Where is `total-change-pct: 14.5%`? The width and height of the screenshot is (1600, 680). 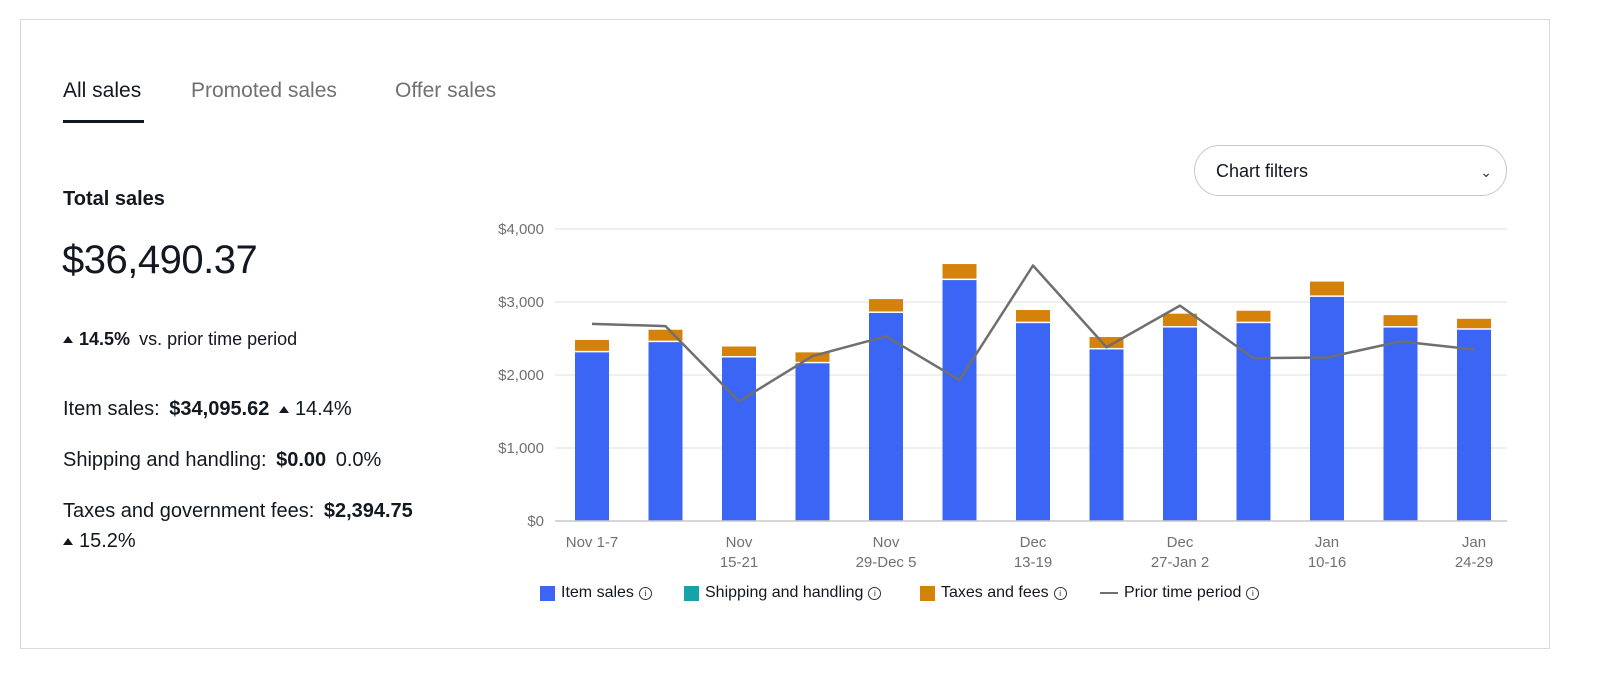
total-change-pct: 14.5% is located at coordinates (105, 339).